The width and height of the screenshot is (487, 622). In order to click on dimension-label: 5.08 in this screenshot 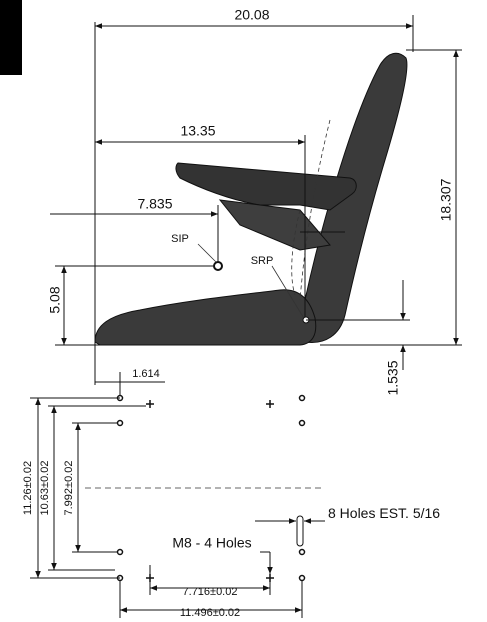, I will do `click(55, 299)`.